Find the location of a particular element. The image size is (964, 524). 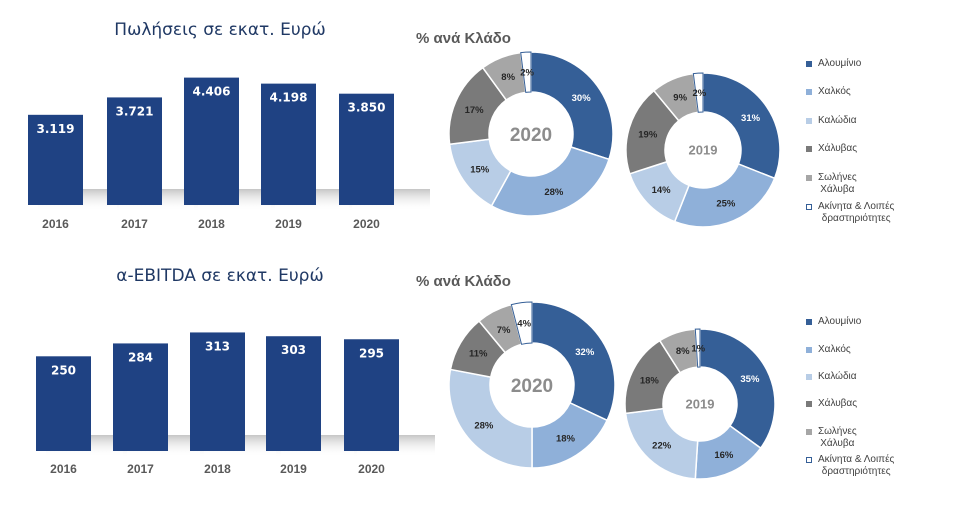

sales-donut-title: % ανά Κλάδο is located at coordinates (463, 38).